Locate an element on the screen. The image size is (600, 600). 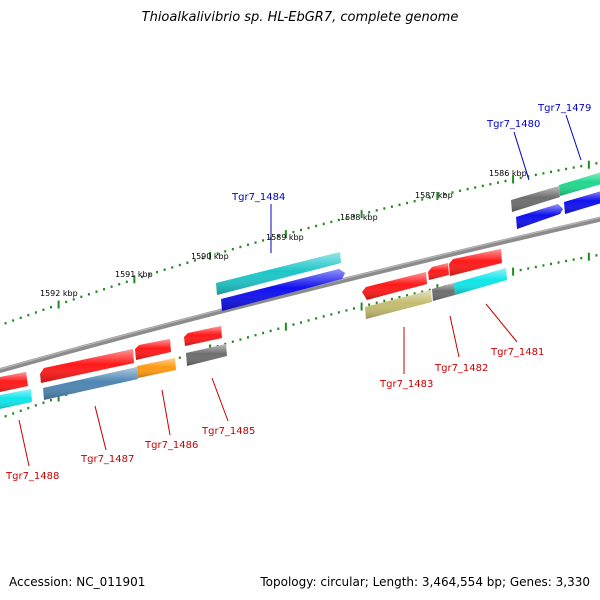
gene-label-tgr7-1484: Tgr7_1484 is located at coordinates (258, 197).